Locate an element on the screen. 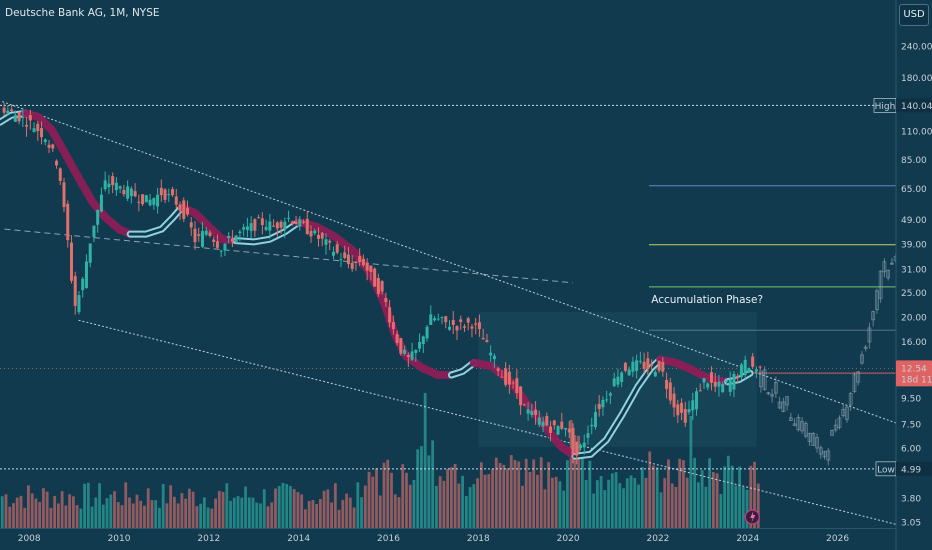 The height and width of the screenshot is (550, 932). y-tick-label: 180.00 is located at coordinates (916, 79).